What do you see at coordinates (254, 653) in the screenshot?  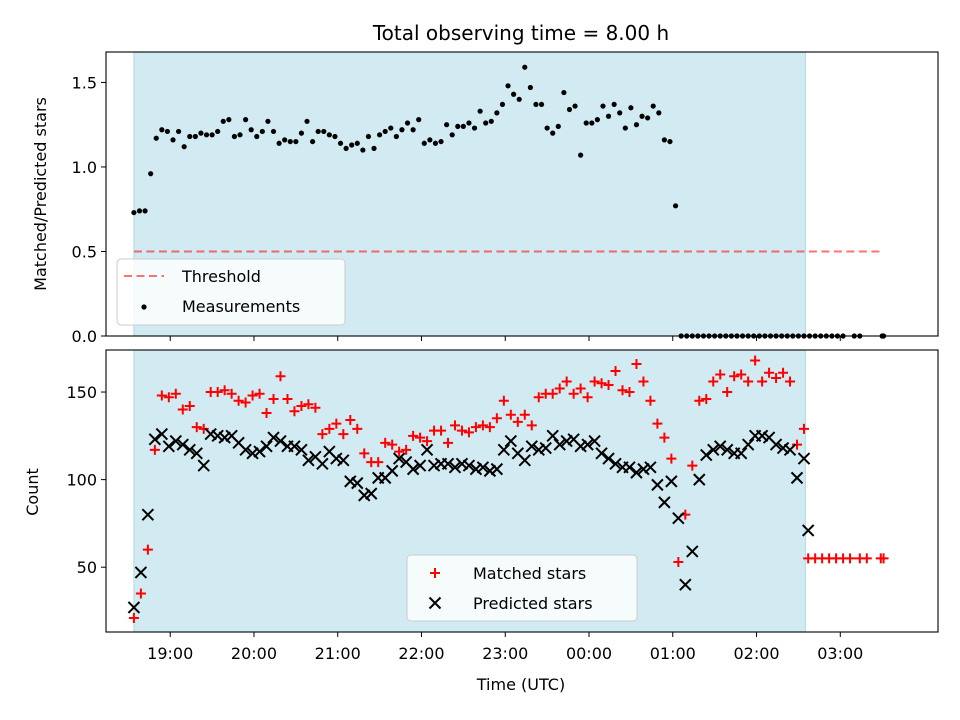 I see `x-tick-label: 20:00` at bounding box center [254, 653].